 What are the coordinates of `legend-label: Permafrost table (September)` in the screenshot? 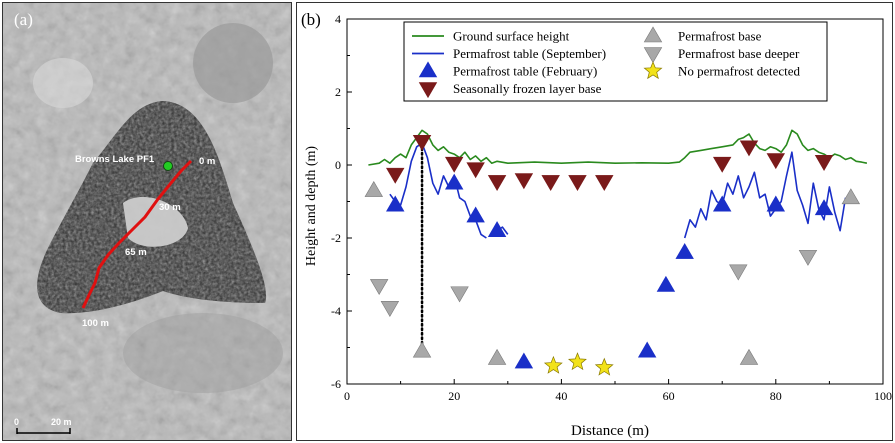 It's located at (529, 53).